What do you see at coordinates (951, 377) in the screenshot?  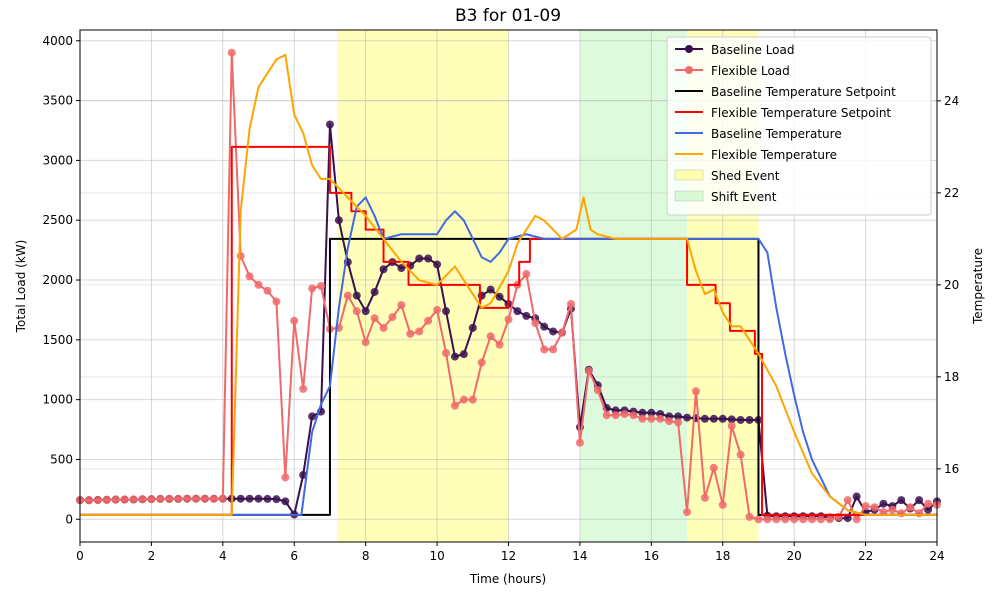 I see `y2-tick-label: 18` at bounding box center [951, 377].